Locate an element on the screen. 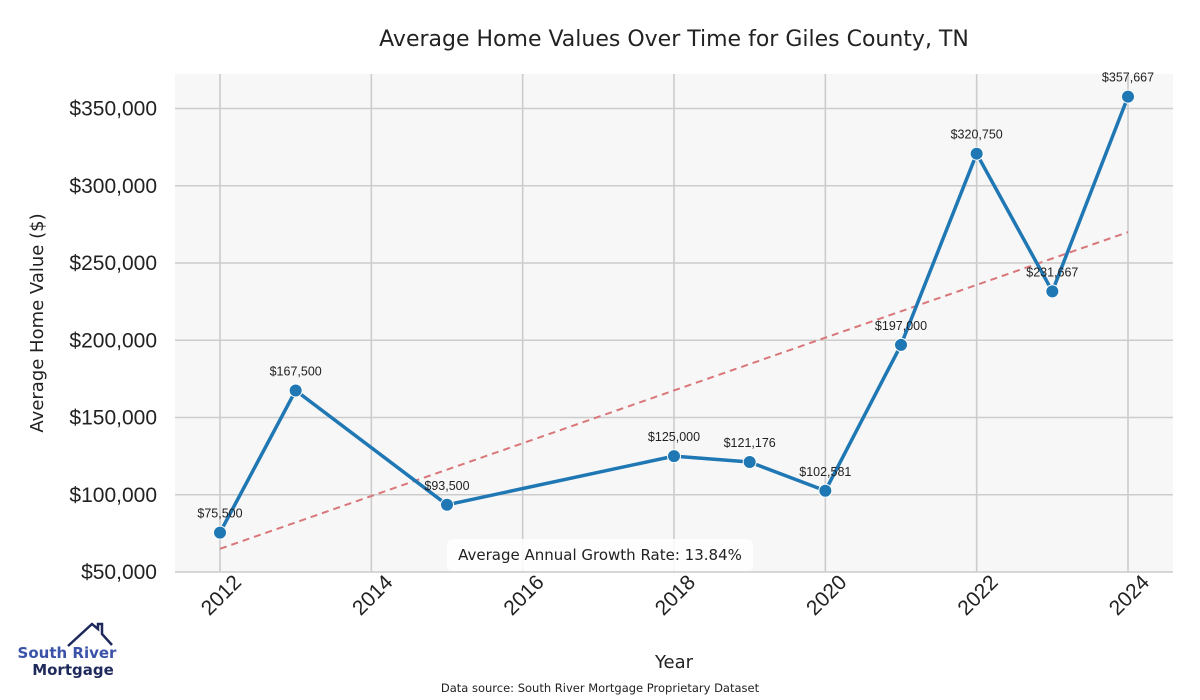 The width and height of the screenshot is (1200, 700). x-tick-label: 2012 is located at coordinates (221, 595).